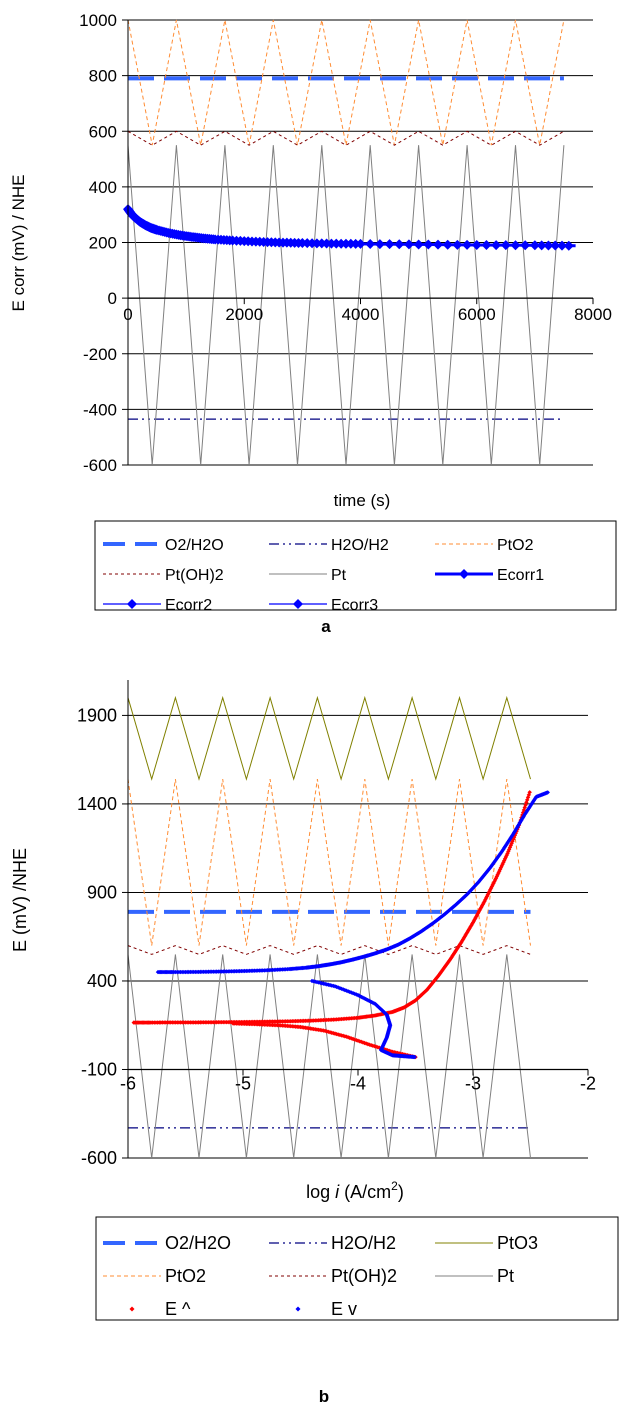 The image size is (635, 1416). What do you see at coordinates (103, 187) in the screenshot?
I see `y-tick-label: 400` at bounding box center [103, 187].